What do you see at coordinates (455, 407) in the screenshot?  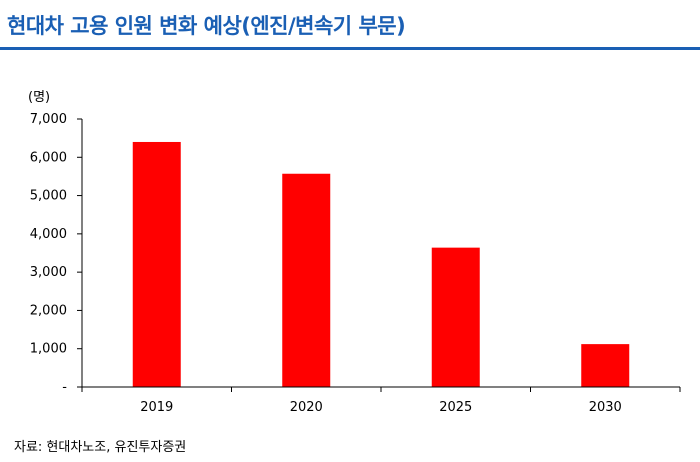 I see `x-tick-label: 2025` at bounding box center [455, 407].